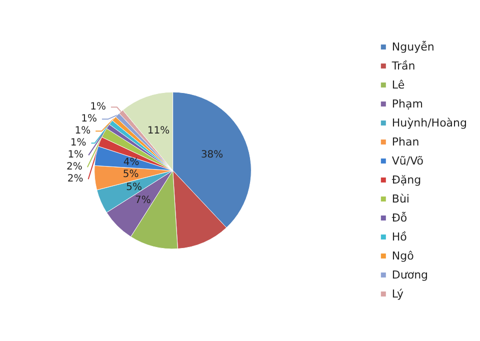  Describe the element at coordinates (131, 162) in the screenshot. I see `data-label: 4%` at that location.